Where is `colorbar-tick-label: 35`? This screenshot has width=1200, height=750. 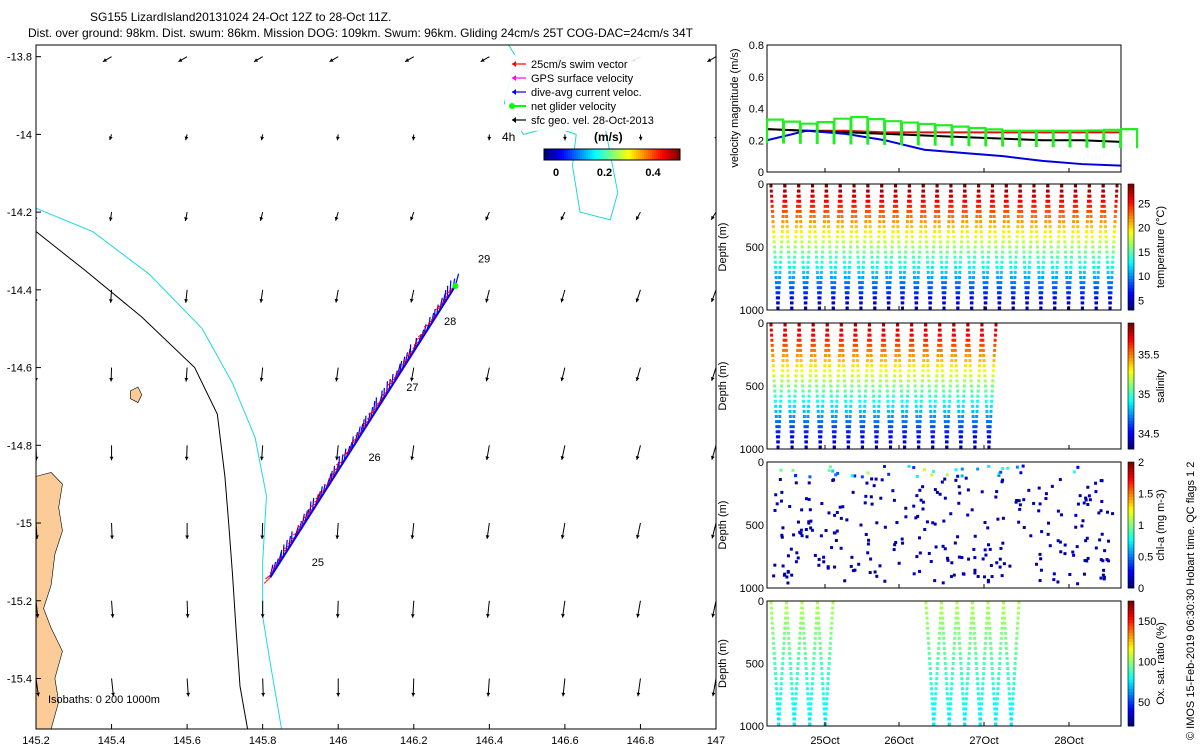
colorbar-tick-label: 35 is located at coordinates (1144, 395).